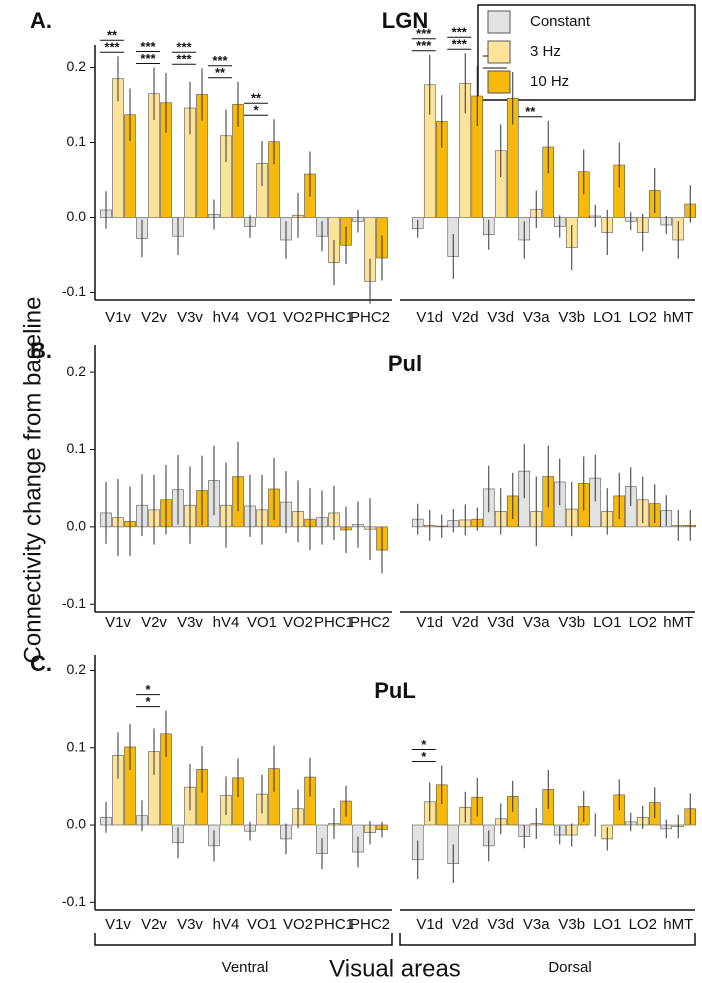 This screenshot has width=702, height=983. What do you see at coordinates (405, 363) in the screenshot?
I see `chart-title: Pul` at bounding box center [405, 363].